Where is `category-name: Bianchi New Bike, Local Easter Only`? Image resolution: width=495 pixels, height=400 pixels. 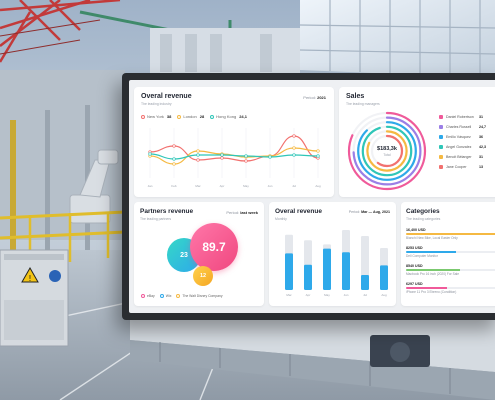
category-name: Bianchi New Bike, Local Easter Only is located at coordinates (432, 237).